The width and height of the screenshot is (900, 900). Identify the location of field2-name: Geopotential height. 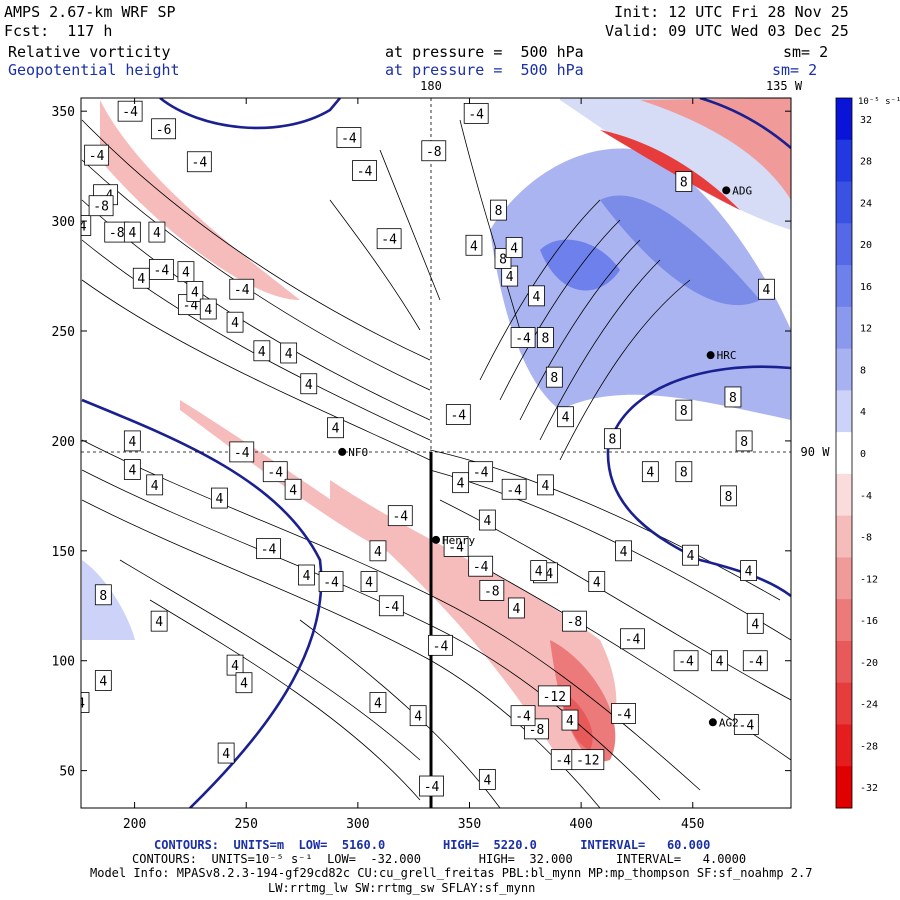
(94, 70).